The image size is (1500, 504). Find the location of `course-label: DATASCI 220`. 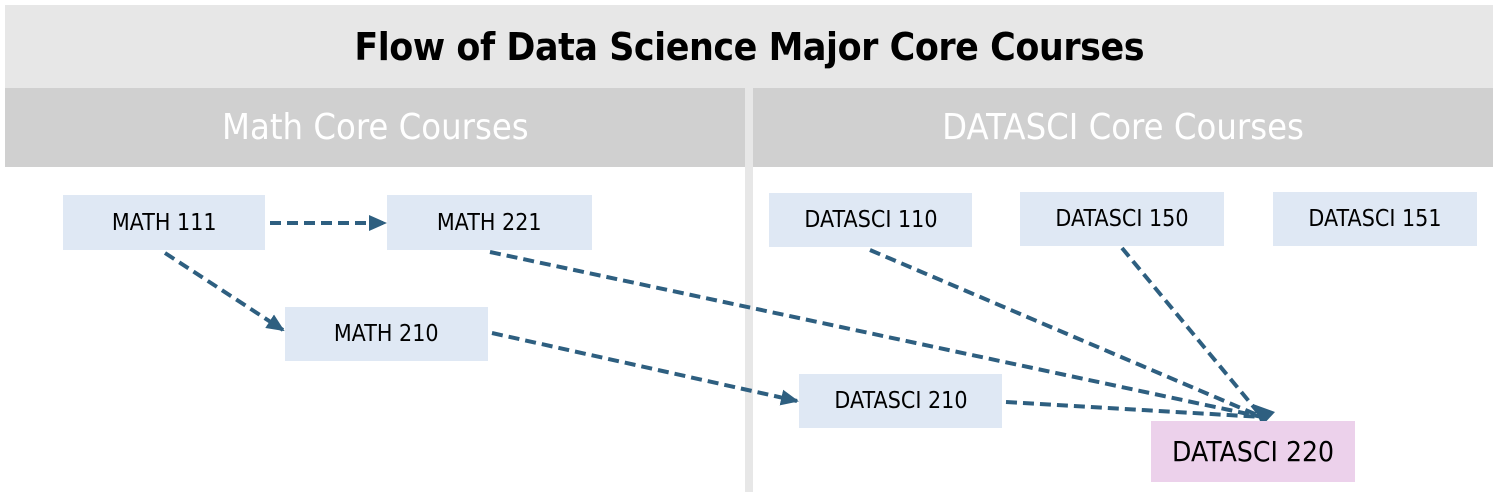

course-label: DATASCI 220 is located at coordinates (1253, 451).